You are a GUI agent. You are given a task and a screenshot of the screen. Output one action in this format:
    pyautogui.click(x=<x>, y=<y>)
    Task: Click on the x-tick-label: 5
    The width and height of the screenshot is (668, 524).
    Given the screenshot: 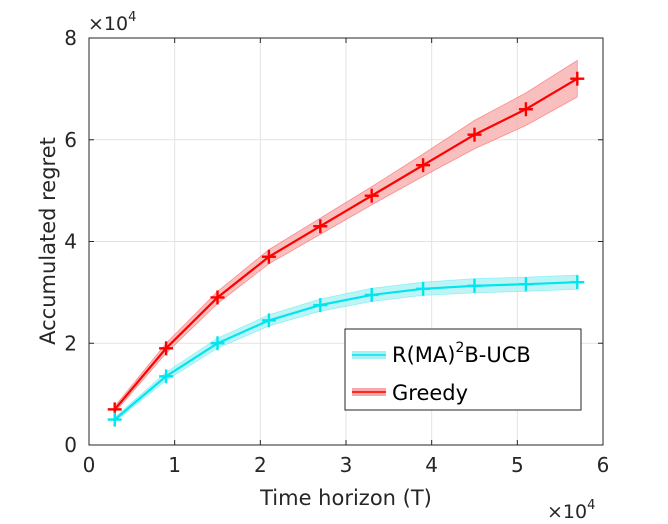 What is the action you would take?
    pyautogui.click(x=517, y=465)
    